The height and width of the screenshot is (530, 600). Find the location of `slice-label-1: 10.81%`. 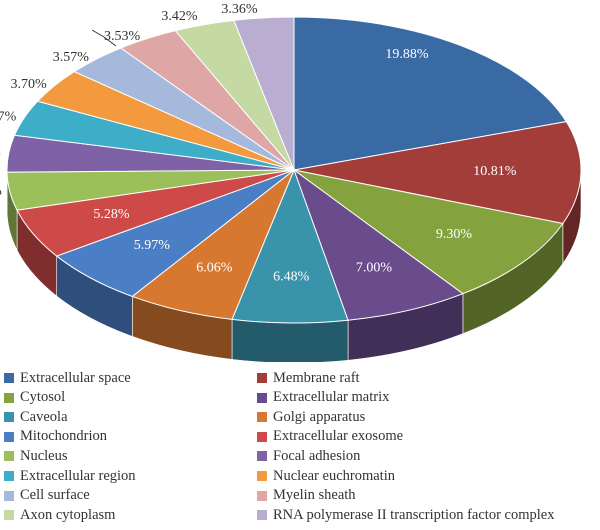

slice-label-1: 10.81% is located at coordinates (495, 171).